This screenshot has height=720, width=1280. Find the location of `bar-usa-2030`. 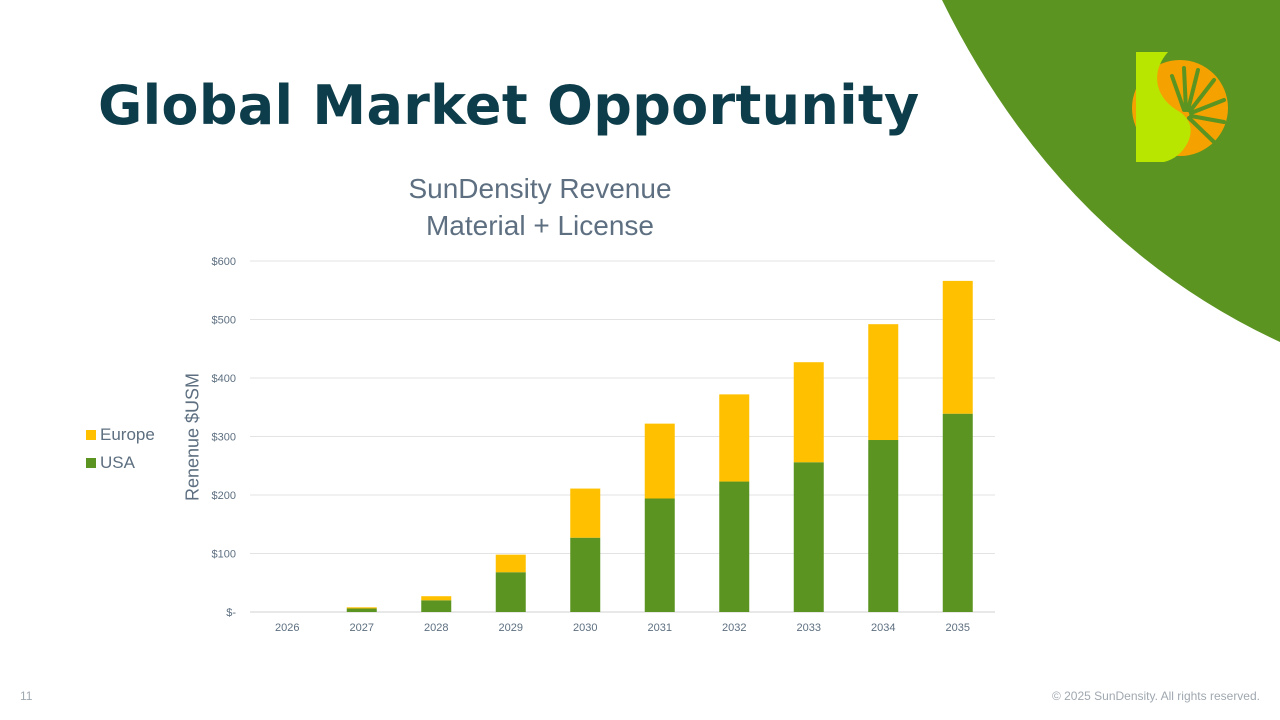

bar-usa-2030 is located at coordinates (585, 574).